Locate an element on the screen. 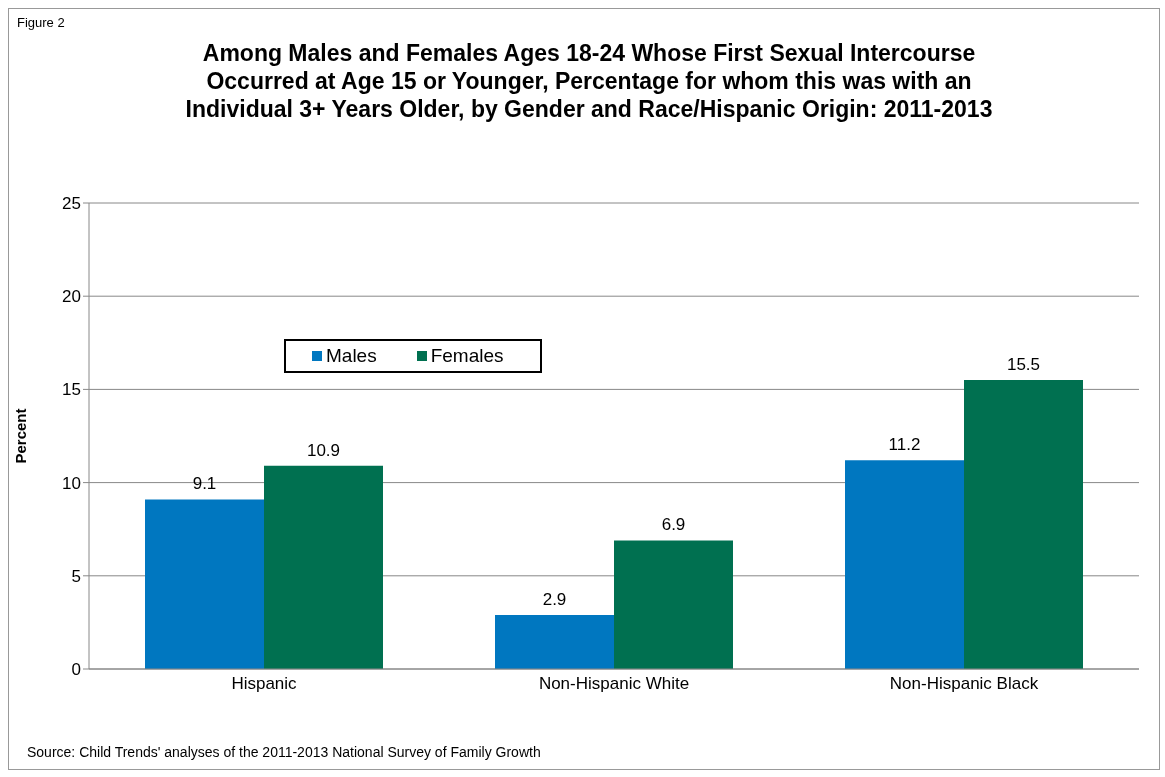  legend-label: Males is located at coordinates (351, 356).